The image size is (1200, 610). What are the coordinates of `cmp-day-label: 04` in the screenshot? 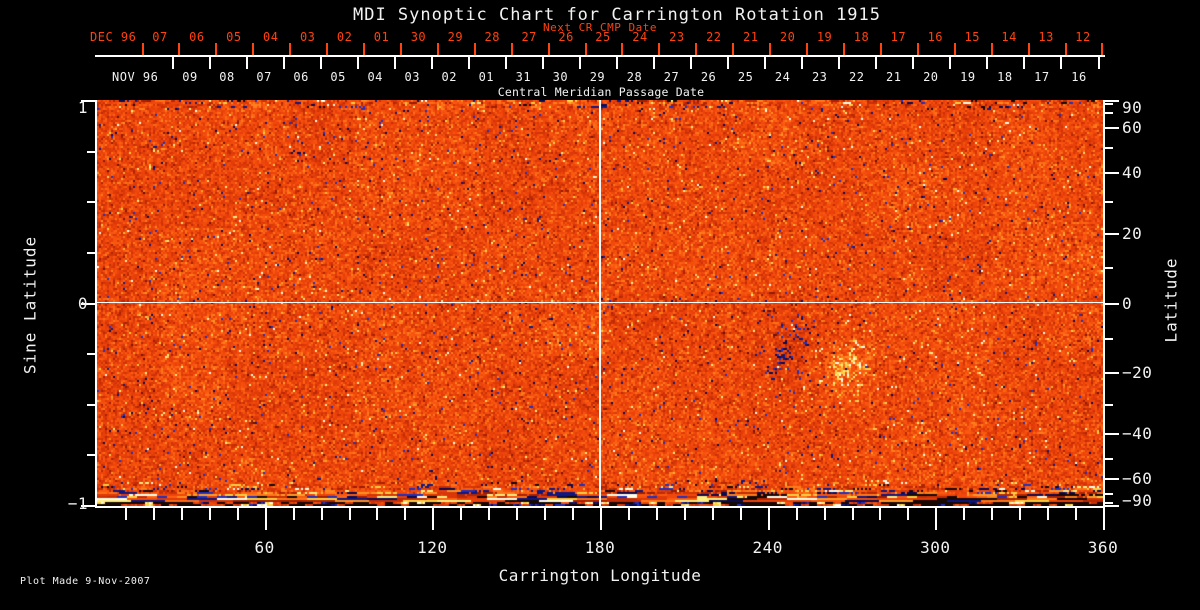 It's located at (375, 77).